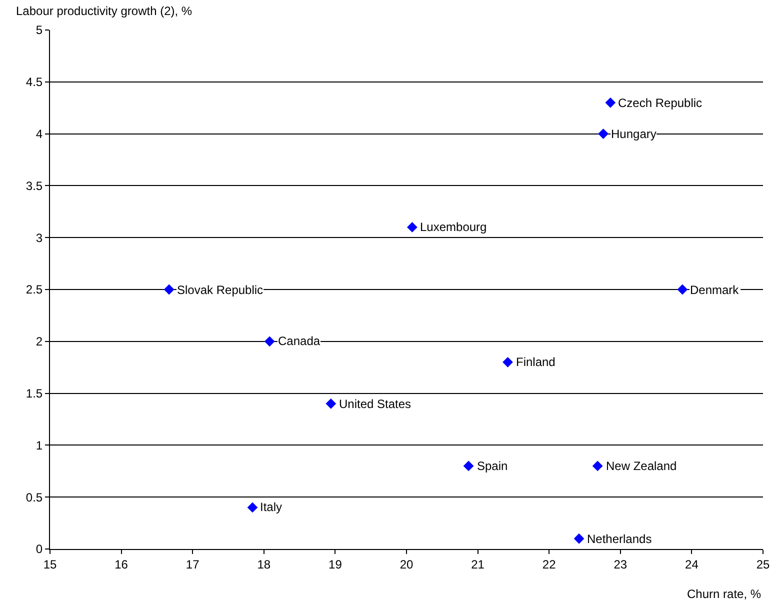 The width and height of the screenshot is (778, 615). Describe the element at coordinates (407, 564) in the screenshot. I see `x-tick-label: 20` at that location.